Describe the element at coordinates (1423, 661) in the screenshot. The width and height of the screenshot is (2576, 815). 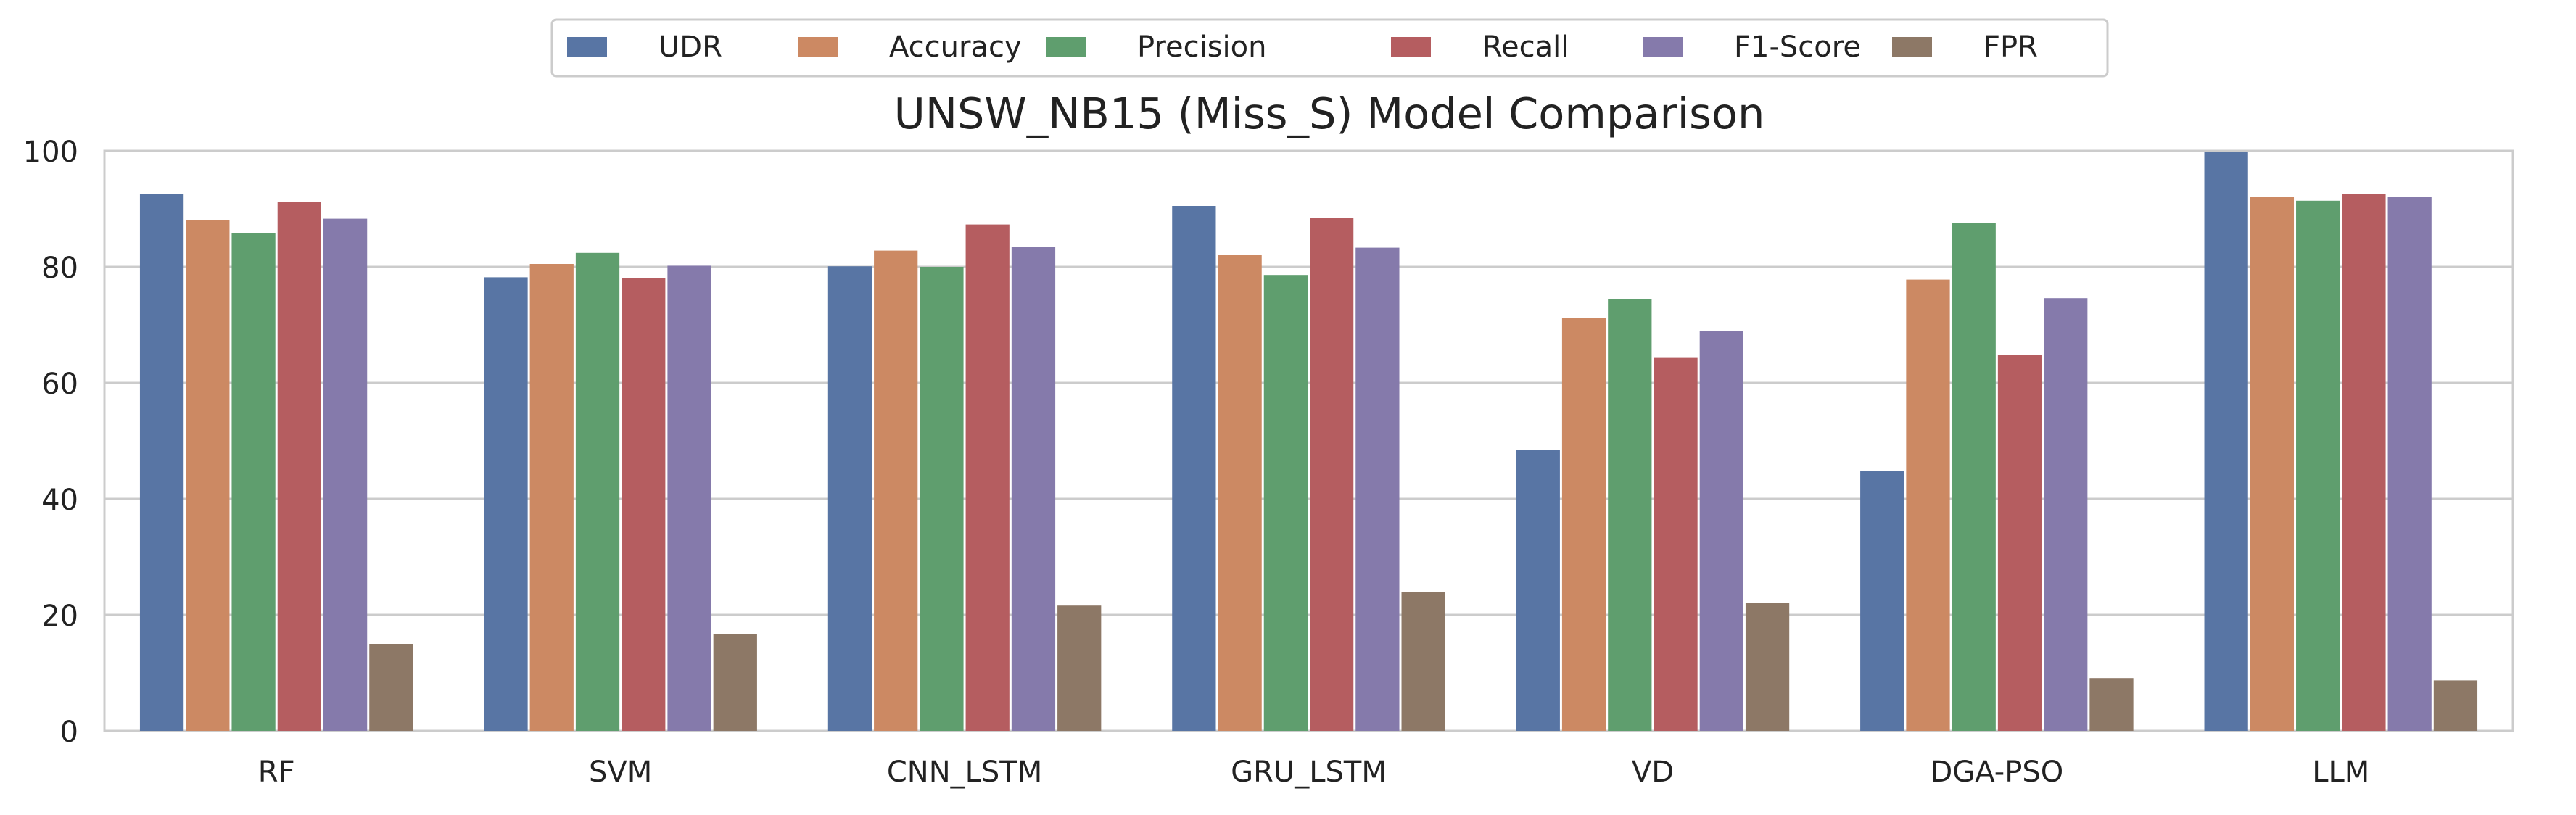
I see `bar-gru-lstm-fpr` at that location.